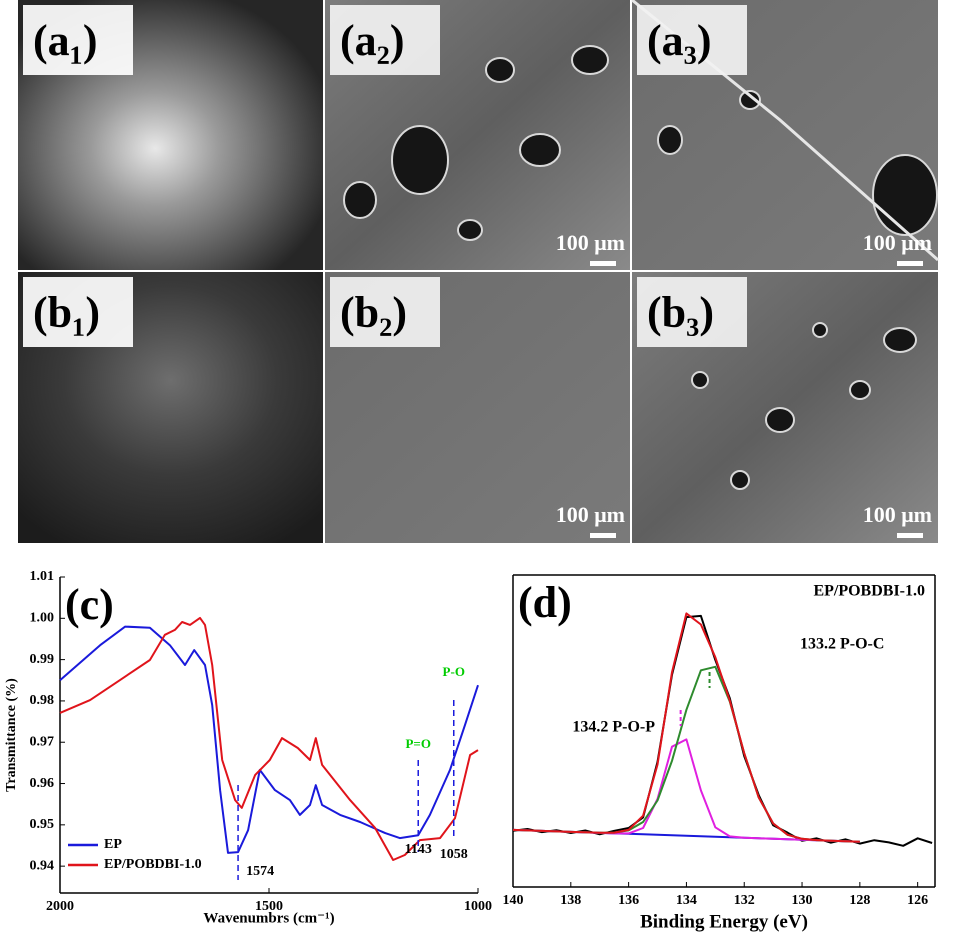 Image resolution: width=957 pixels, height=944 pixels. I want to click on y-tick-label: 0.98, so click(42, 700).